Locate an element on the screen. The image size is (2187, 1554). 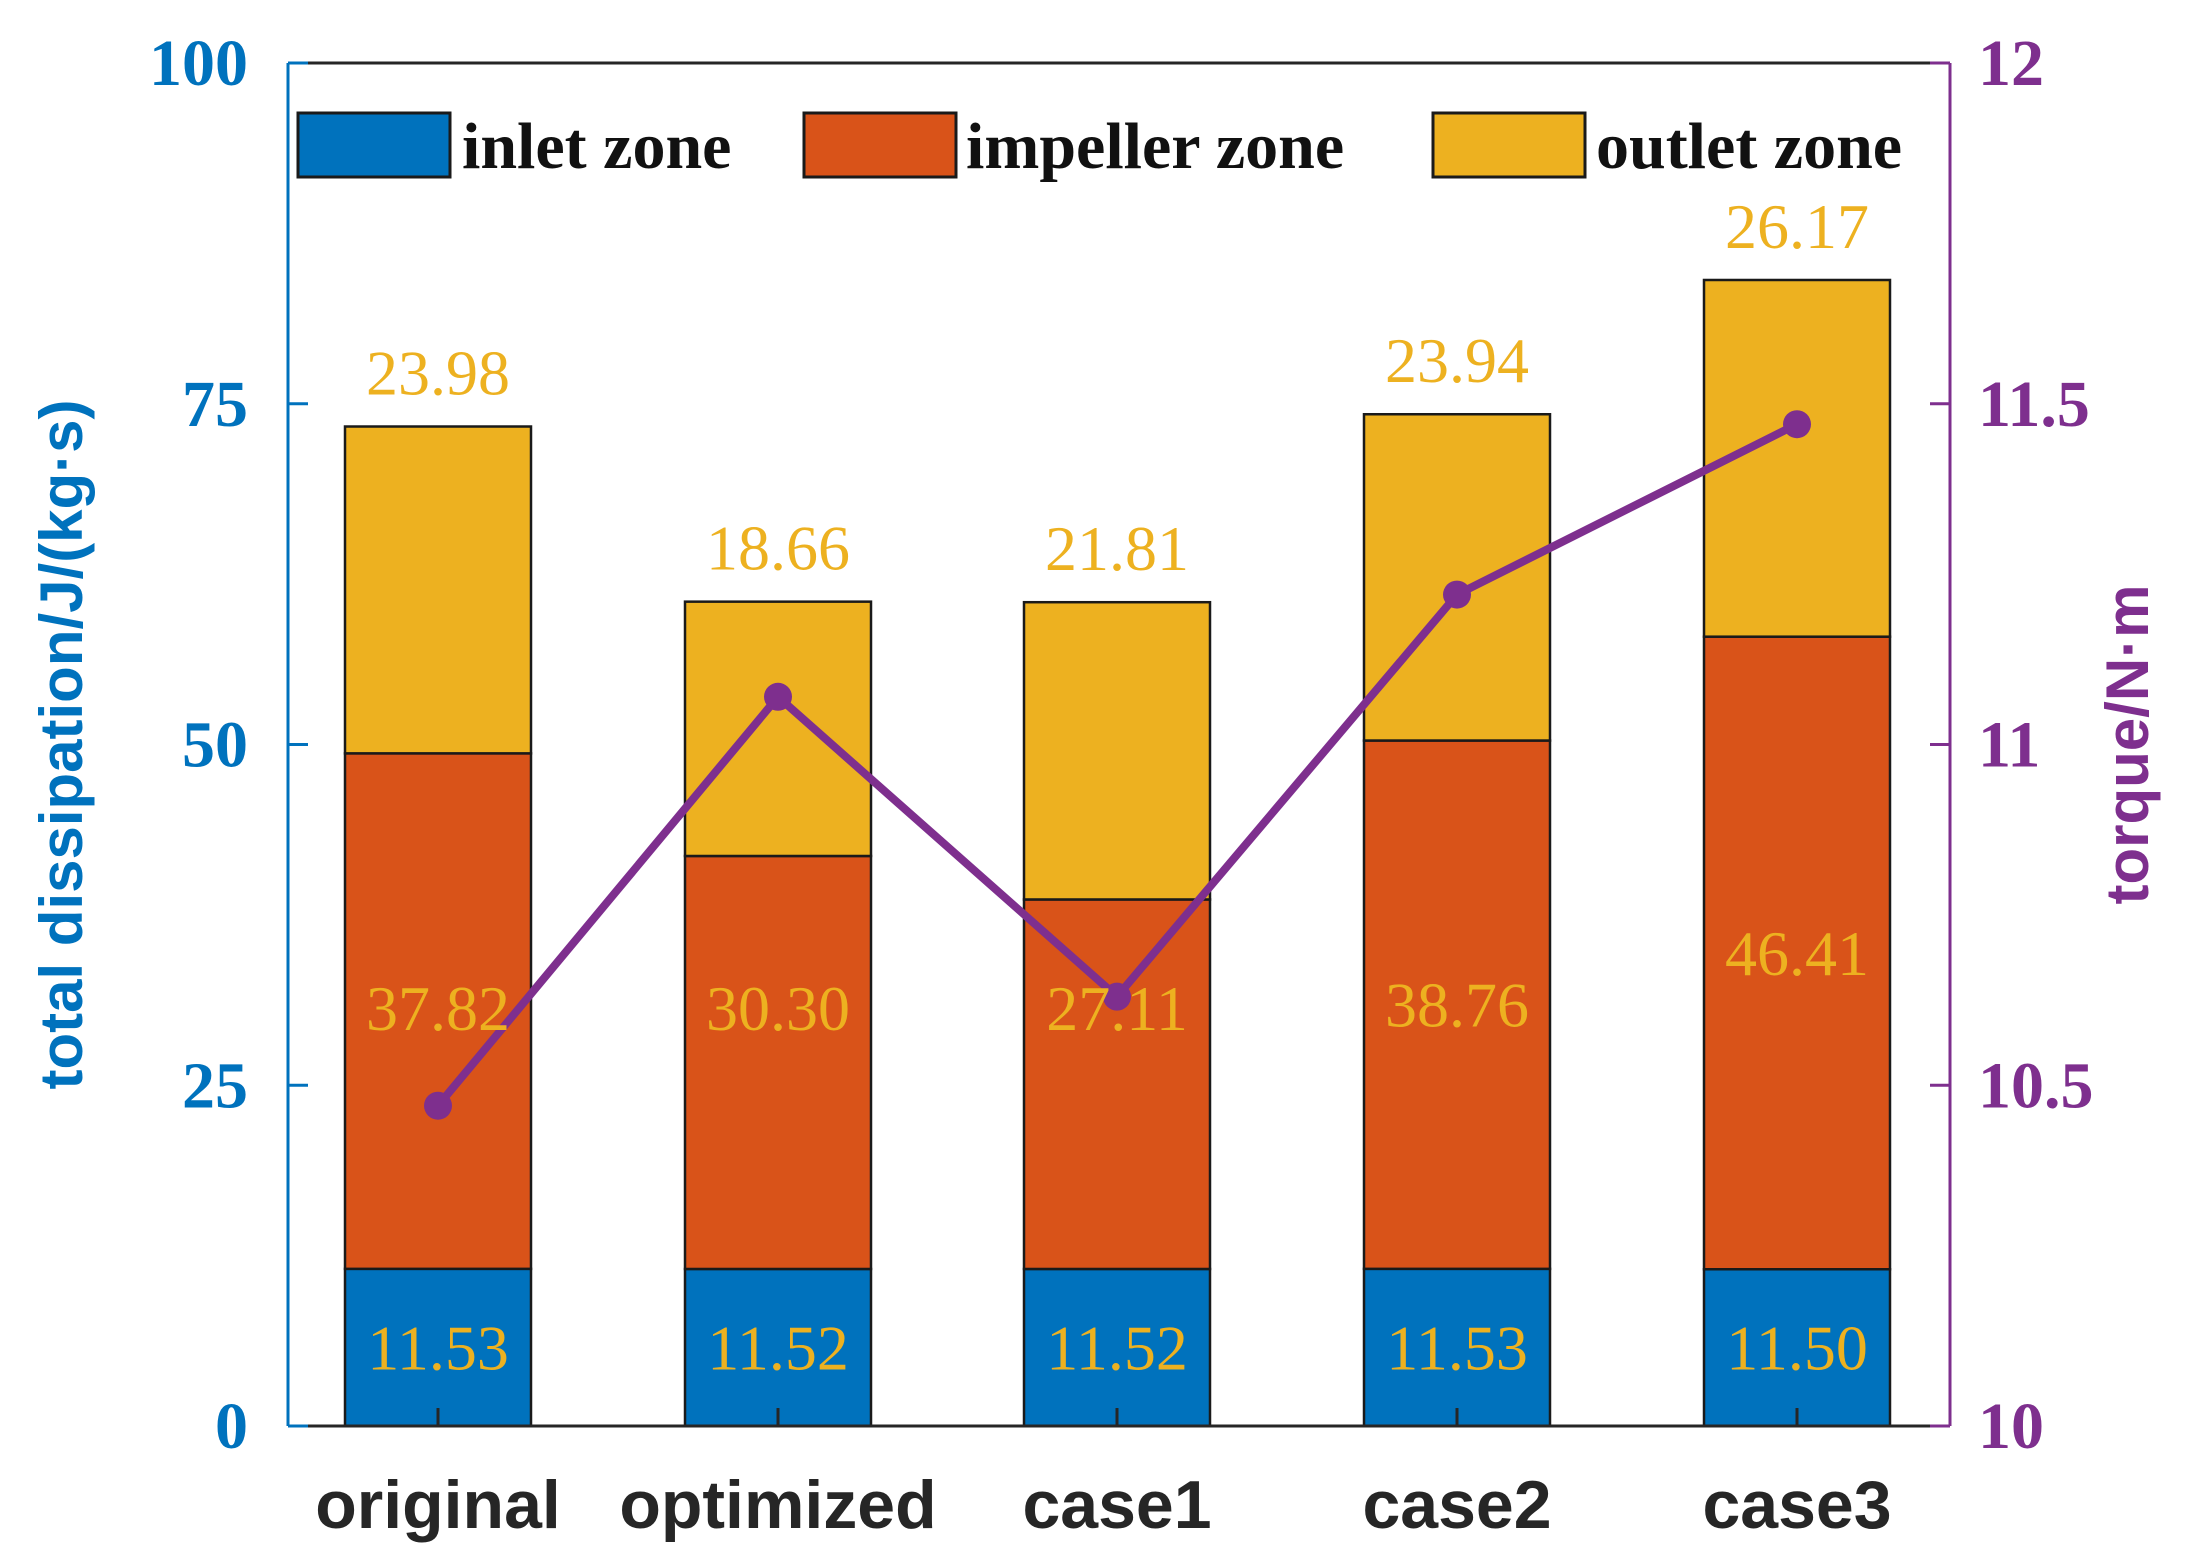
bar-inlet-zone-case1 is located at coordinates (1117, 1347).